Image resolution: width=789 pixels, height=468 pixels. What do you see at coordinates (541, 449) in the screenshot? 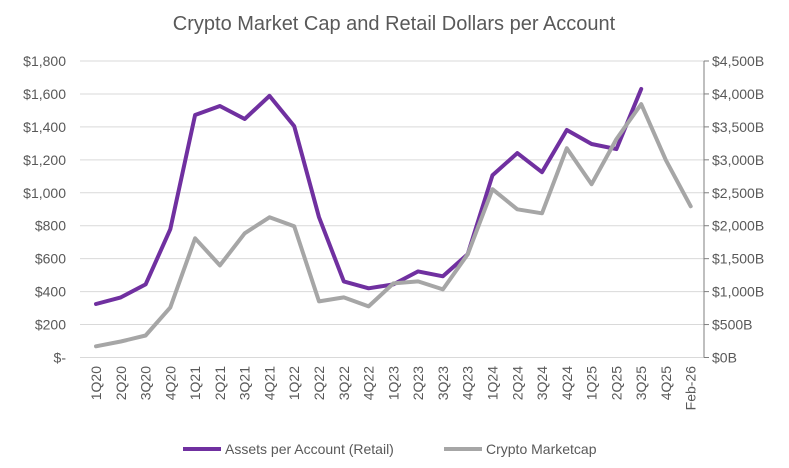
I see `legend-label: Crypto Marketcap` at bounding box center [541, 449].